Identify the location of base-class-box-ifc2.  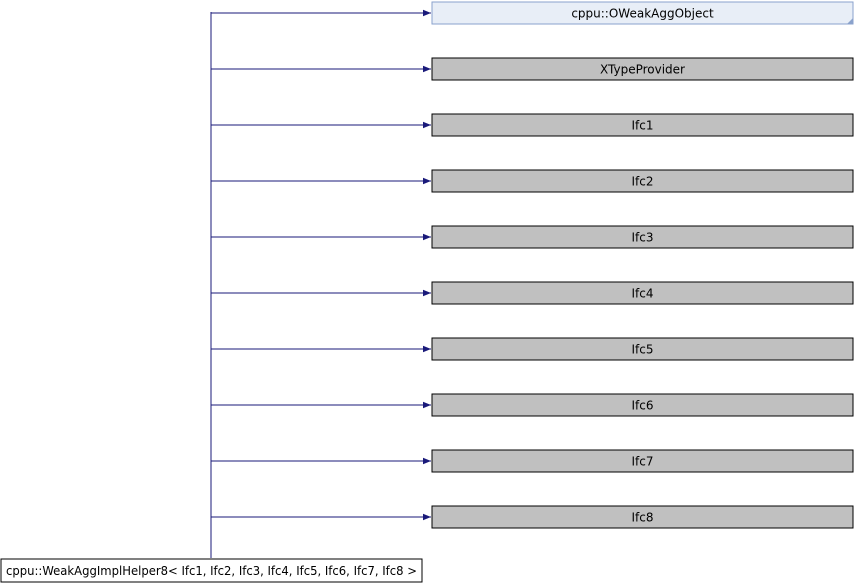
(642, 181).